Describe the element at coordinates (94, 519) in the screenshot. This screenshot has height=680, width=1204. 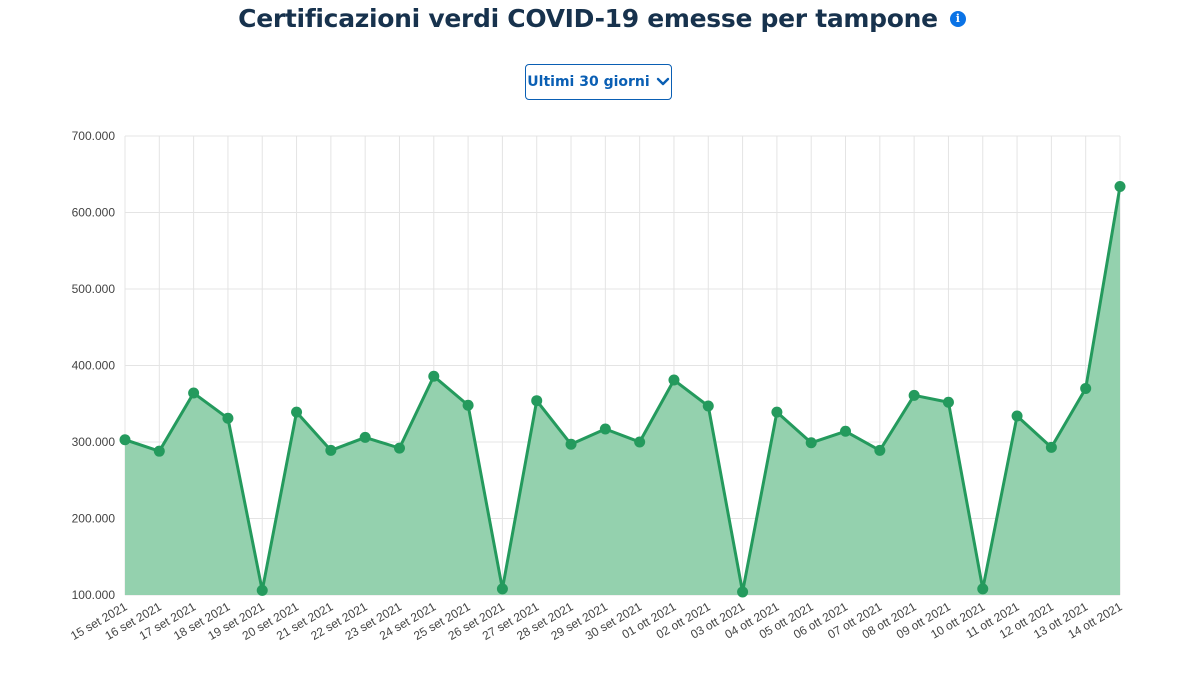
I see `y-tick-label: 200.000` at that location.